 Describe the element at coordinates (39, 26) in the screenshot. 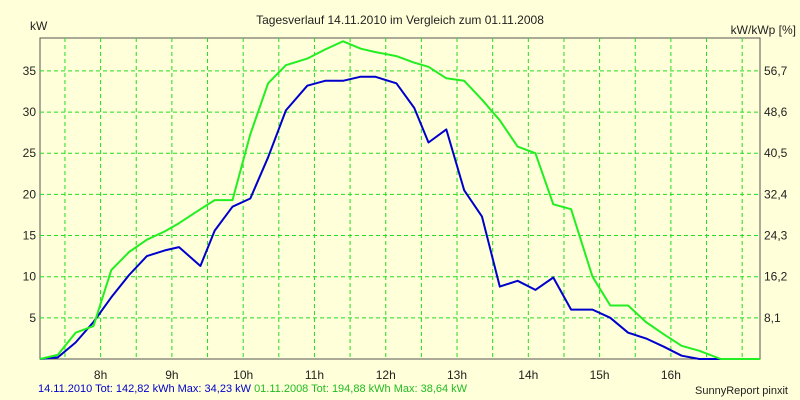

I see `left-axis-label: kW` at that location.